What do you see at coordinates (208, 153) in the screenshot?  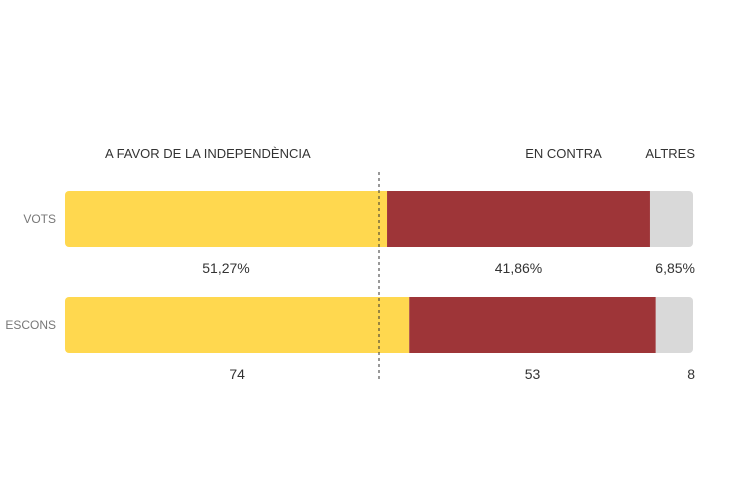 I see `category-label-0: A FAVOR DE LA INDEPENDÈNCIA` at bounding box center [208, 153].